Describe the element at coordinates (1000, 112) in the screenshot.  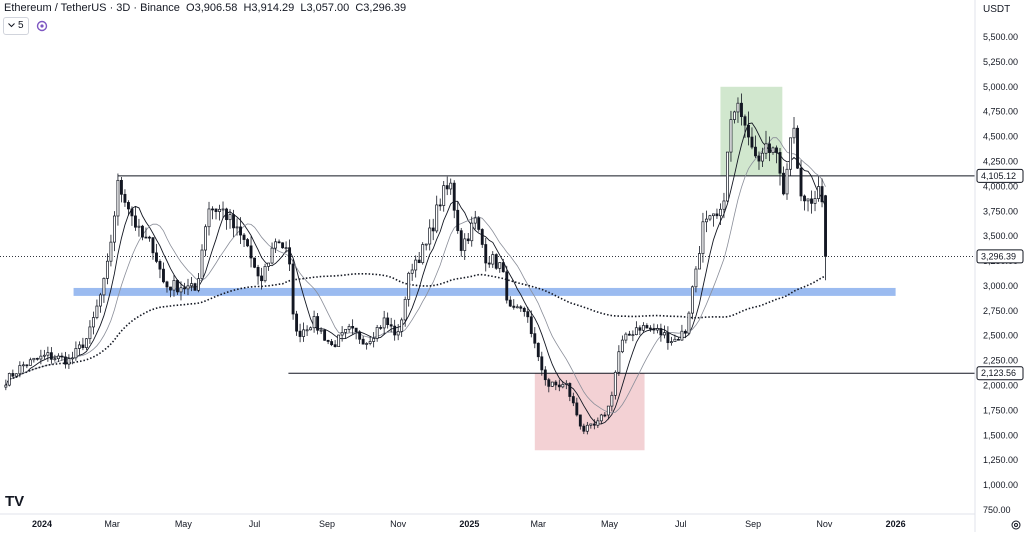
I see `price-tick-label: 4,750.00` at that location.